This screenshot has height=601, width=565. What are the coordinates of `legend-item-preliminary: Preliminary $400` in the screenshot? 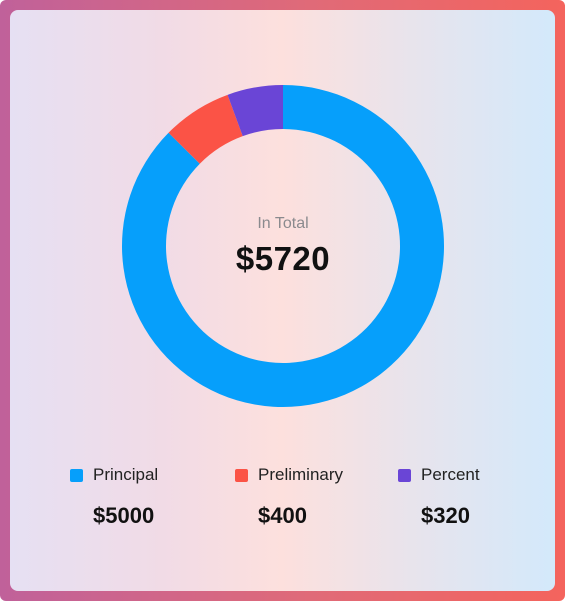 It's located at (315, 505).